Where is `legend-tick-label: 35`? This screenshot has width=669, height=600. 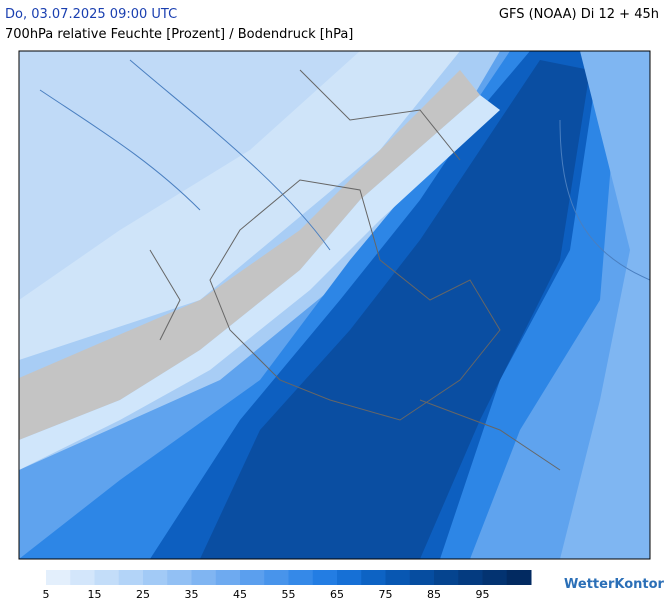 legend-tick-label: 35 is located at coordinates (192, 594).